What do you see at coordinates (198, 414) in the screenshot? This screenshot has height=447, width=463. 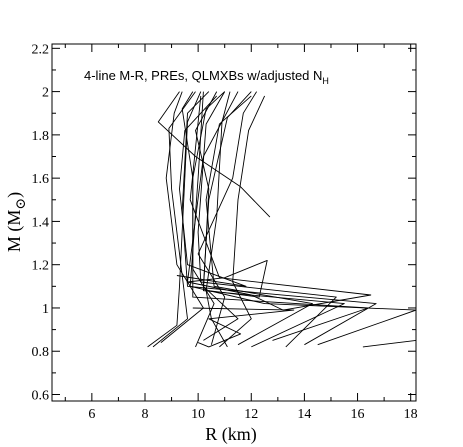 I see `x-tick-label: 10` at bounding box center [198, 414].